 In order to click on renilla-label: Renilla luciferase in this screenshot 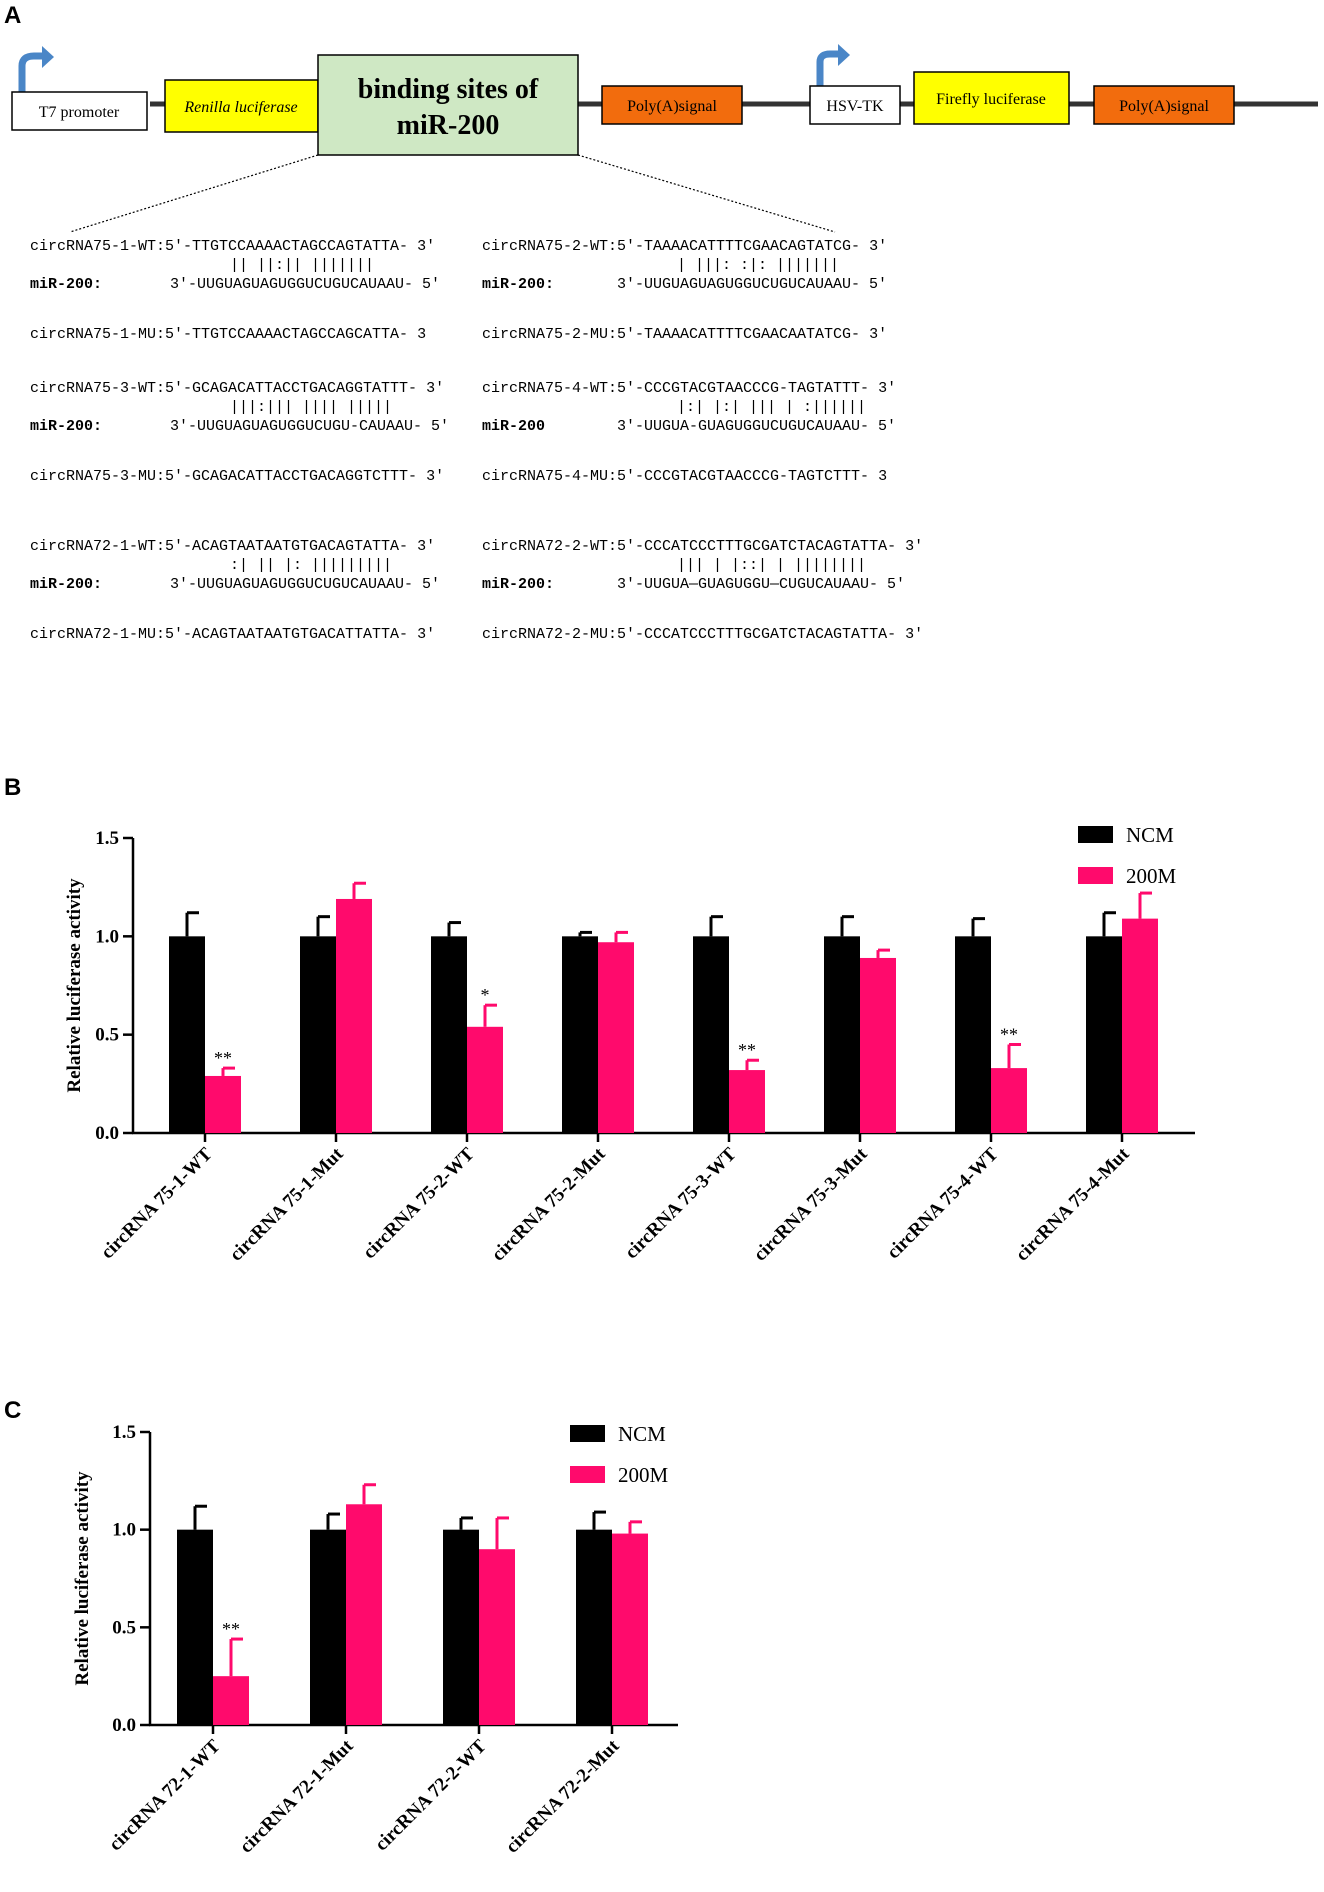, I will do `click(240, 107)`.